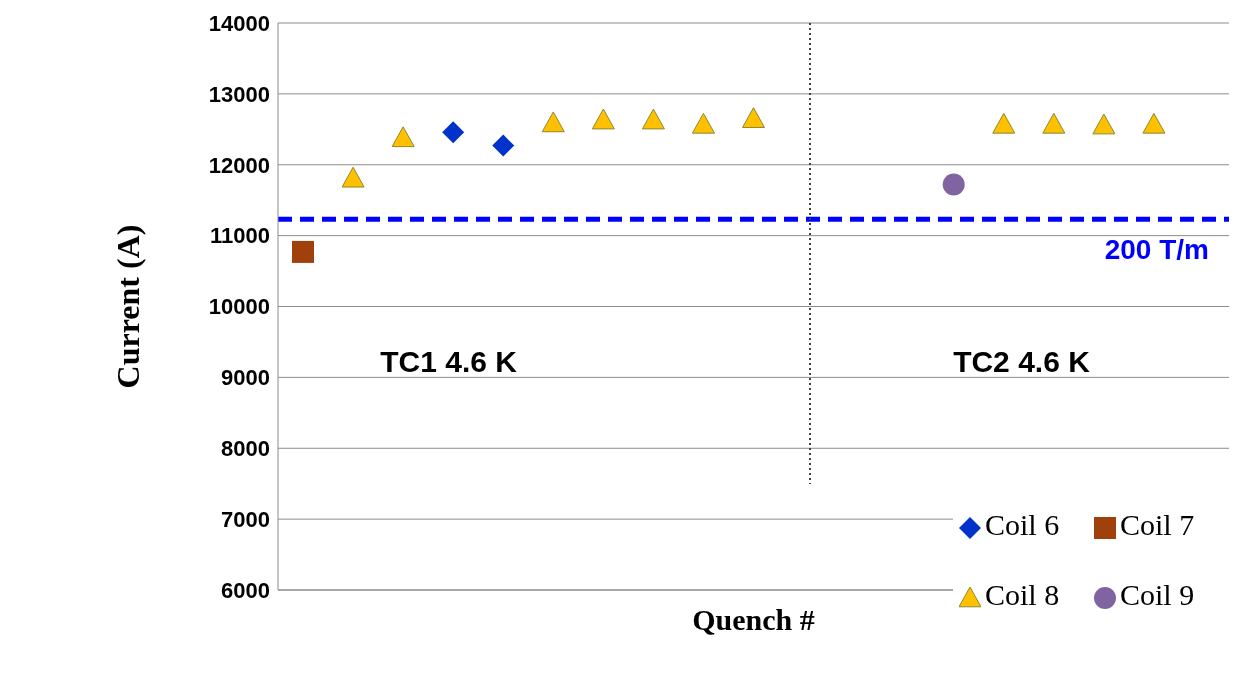  Describe the element at coordinates (1157, 525) in the screenshot. I see `legend-label: Coil 7` at that location.